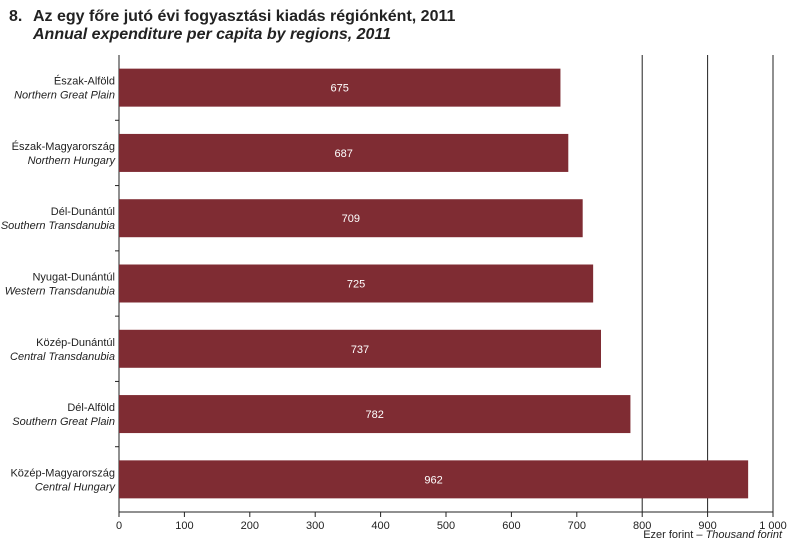  Describe the element at coordinates (58, 226) in the screenshot. I see `category-label-en: Southern Transdanubia` at that location.